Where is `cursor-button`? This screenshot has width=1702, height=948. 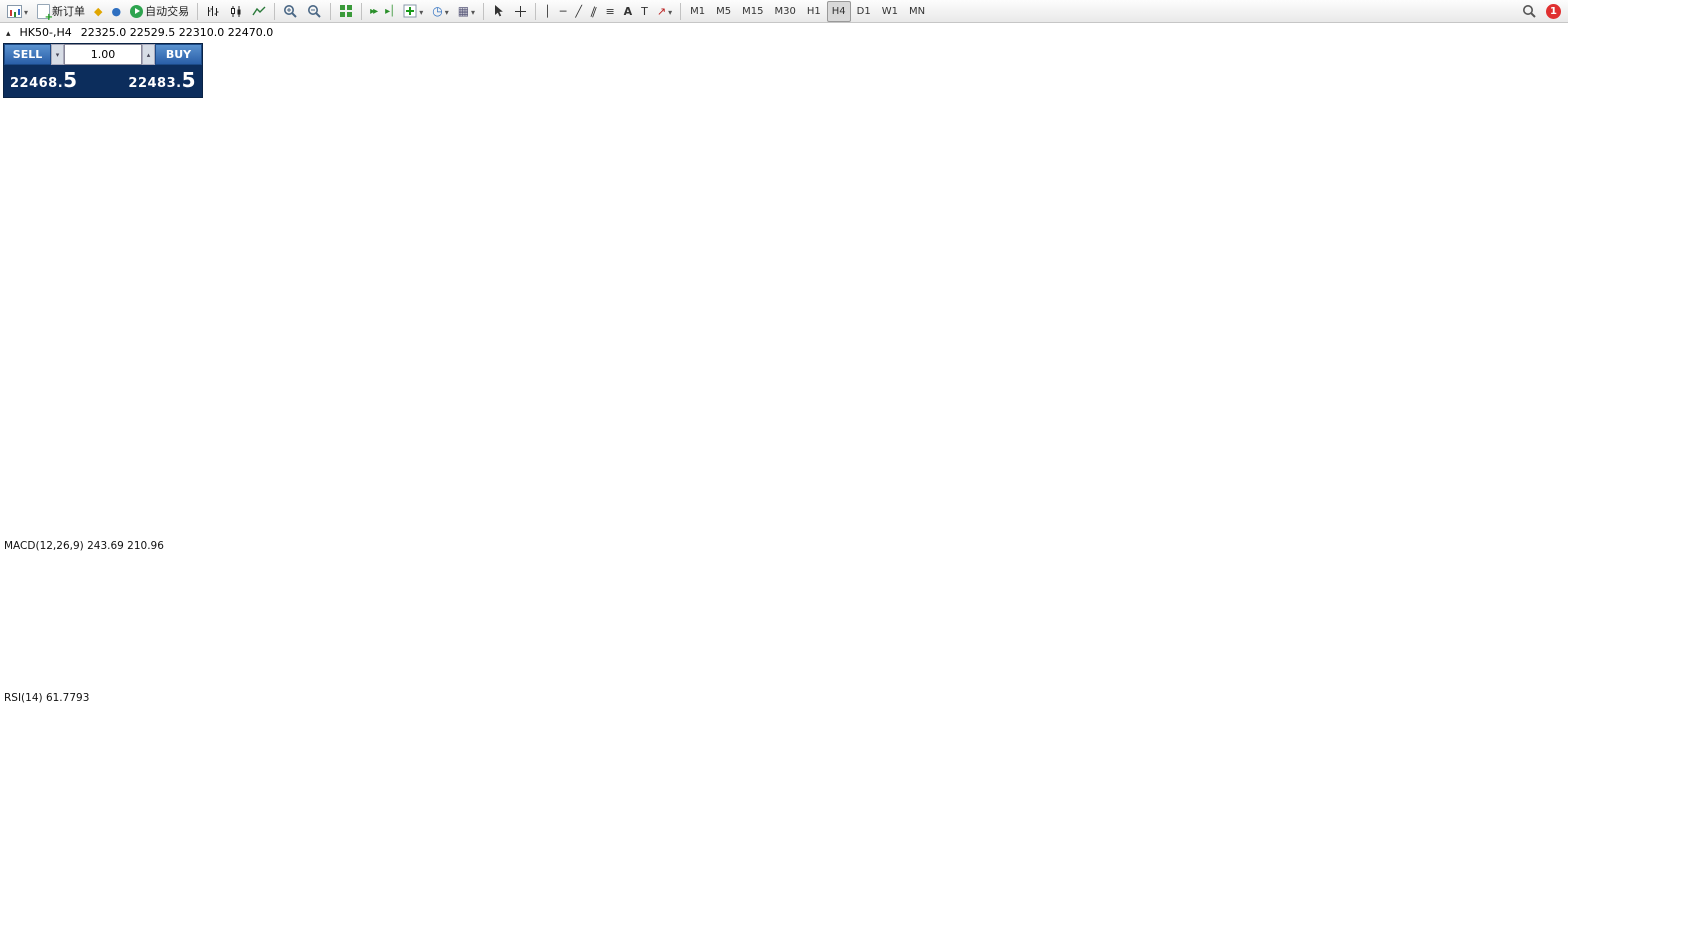
cursor-button is located at coordinates (498, 11).